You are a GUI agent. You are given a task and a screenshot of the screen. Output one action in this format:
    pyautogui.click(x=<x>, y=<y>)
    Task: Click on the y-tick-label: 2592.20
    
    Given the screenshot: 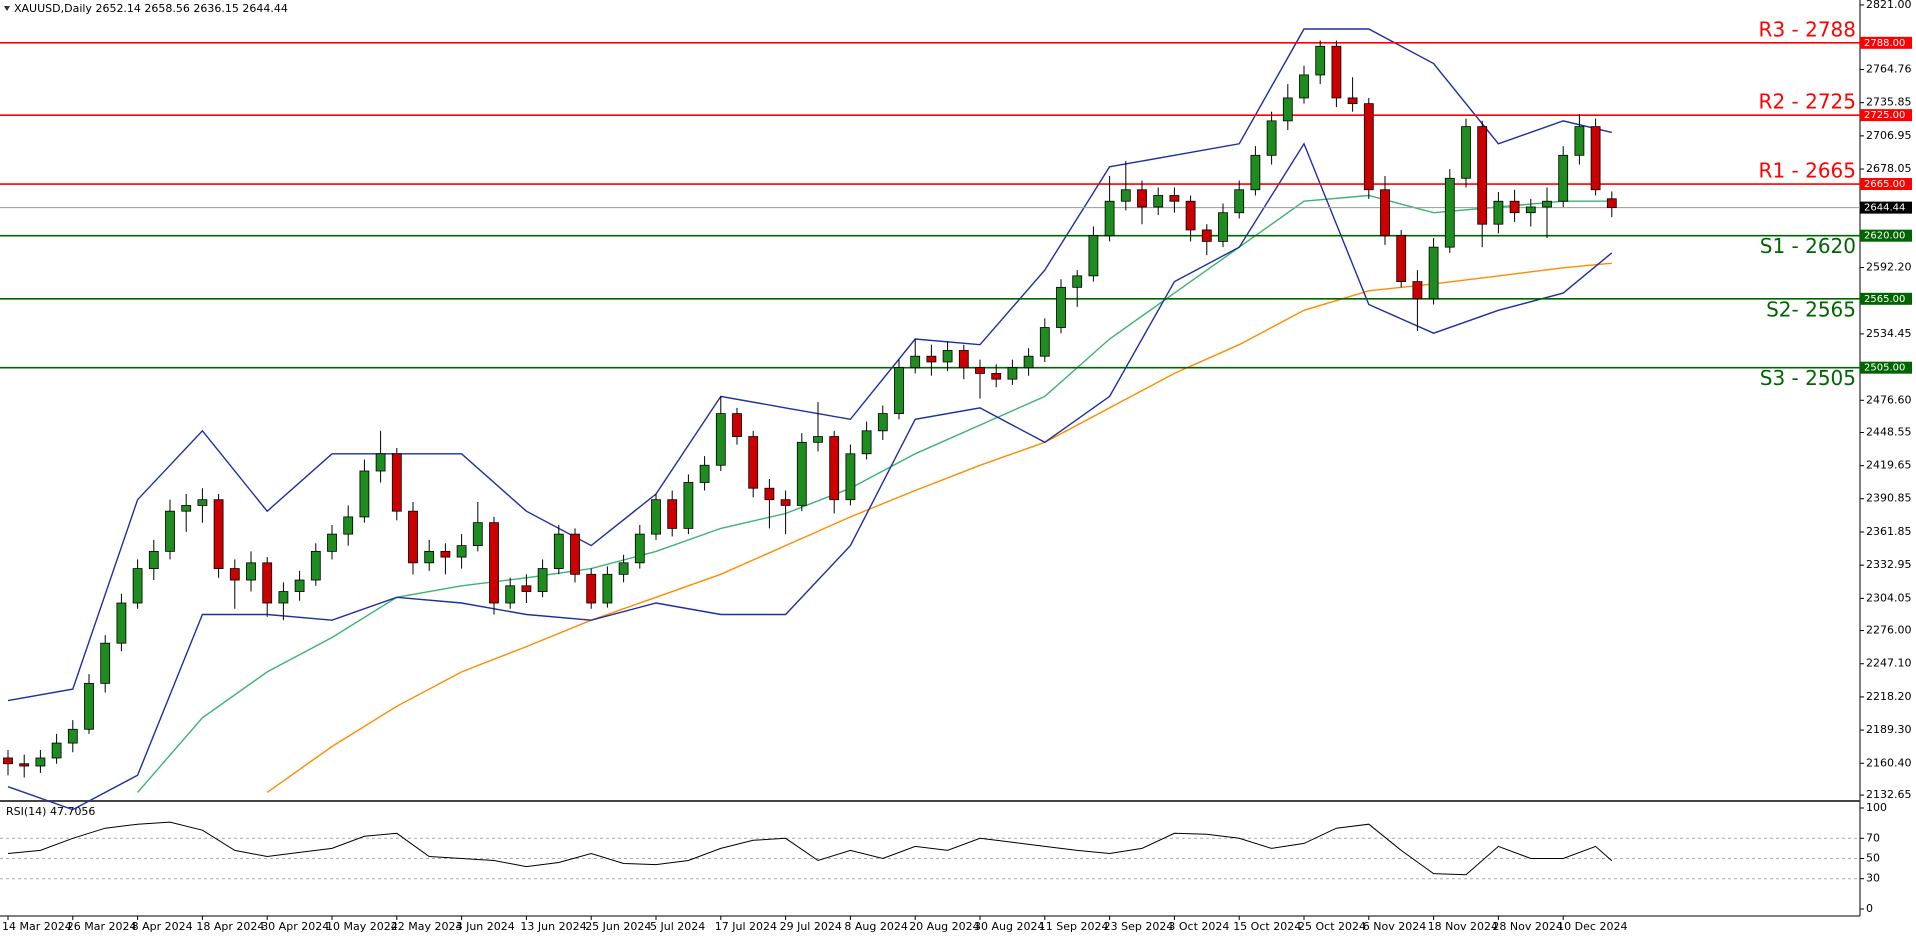 What is the action you would take?
    pyautogui.click(x=1889, y=267)
    